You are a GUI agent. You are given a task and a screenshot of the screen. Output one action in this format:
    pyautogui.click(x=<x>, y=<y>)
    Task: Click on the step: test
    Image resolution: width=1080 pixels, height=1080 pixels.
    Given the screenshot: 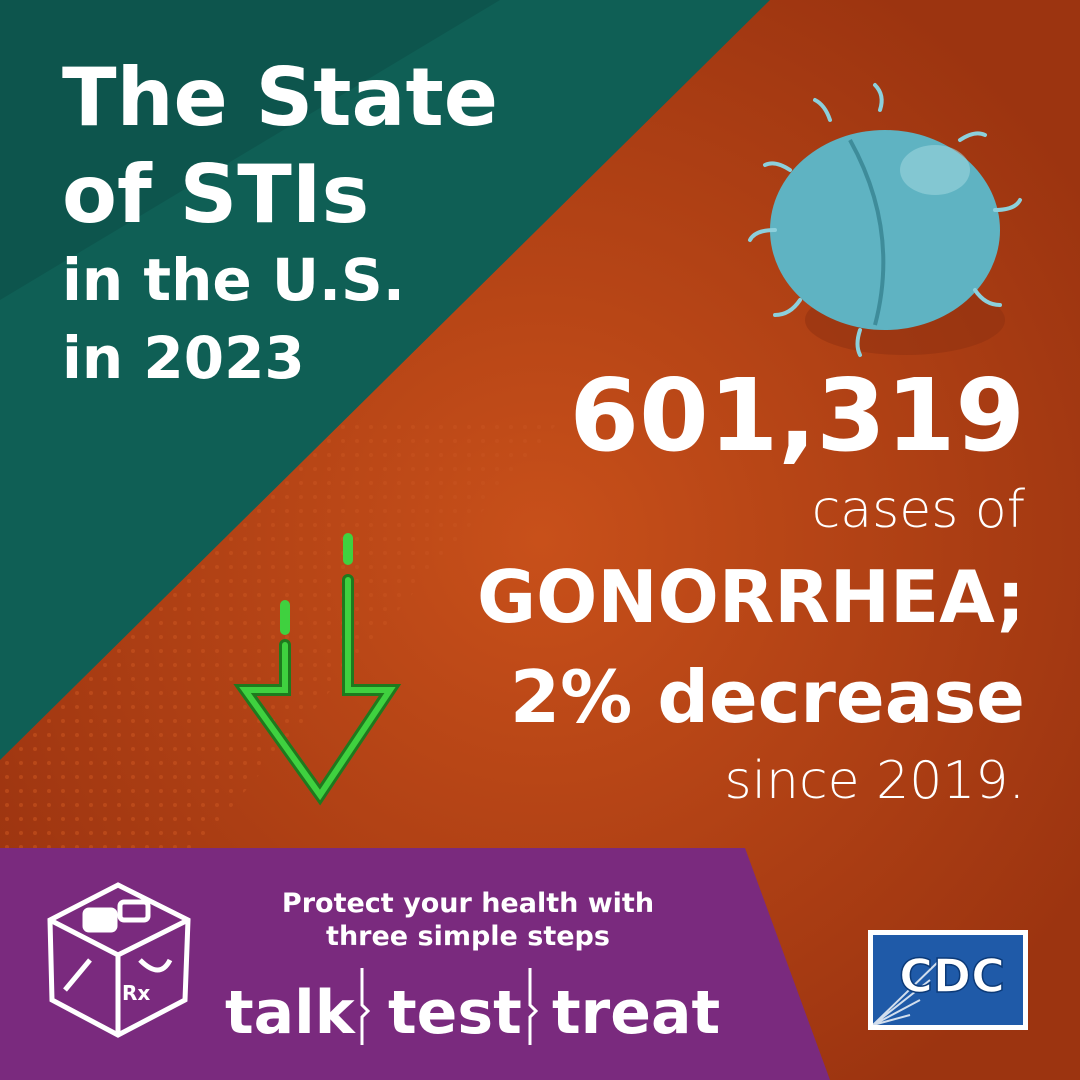 What is the action you would take?
    pyautogui.click(x=455, y=1013)
    